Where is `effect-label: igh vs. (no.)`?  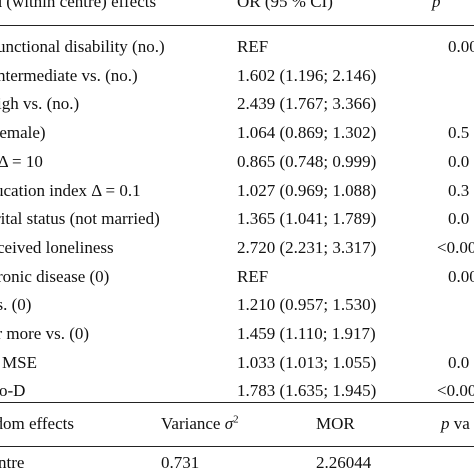 effect-label: igh vs. (no.) is located at coordinates (40, 104).